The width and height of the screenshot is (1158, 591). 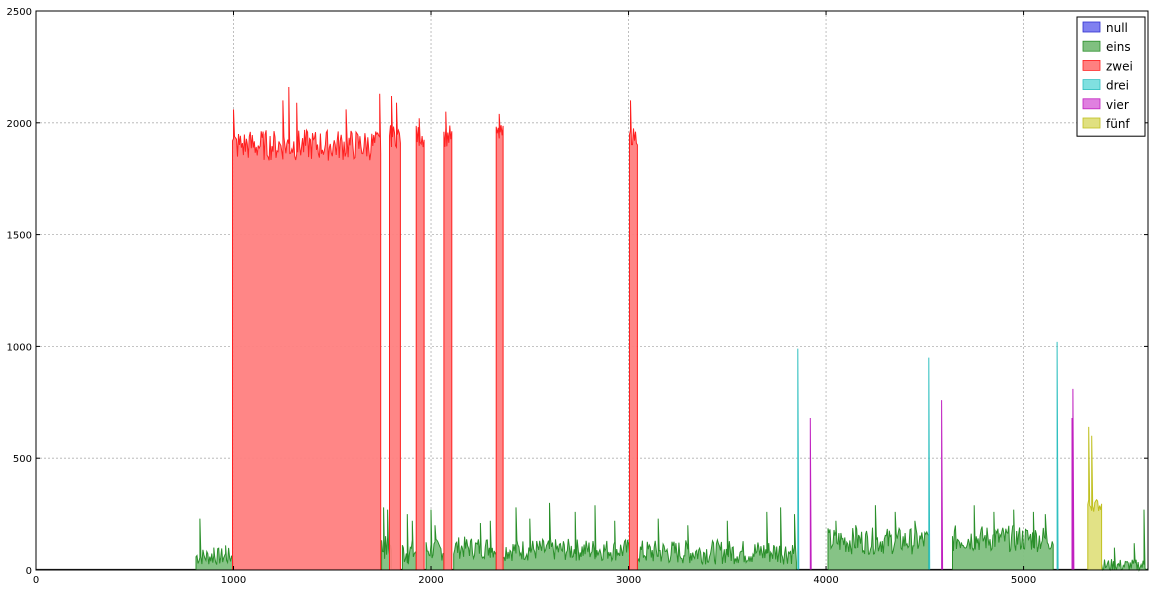 What do you see at coordinates (22, 459) in the screenshot?
I see `y-tick-label: 500` at bounding box center [22, 459].